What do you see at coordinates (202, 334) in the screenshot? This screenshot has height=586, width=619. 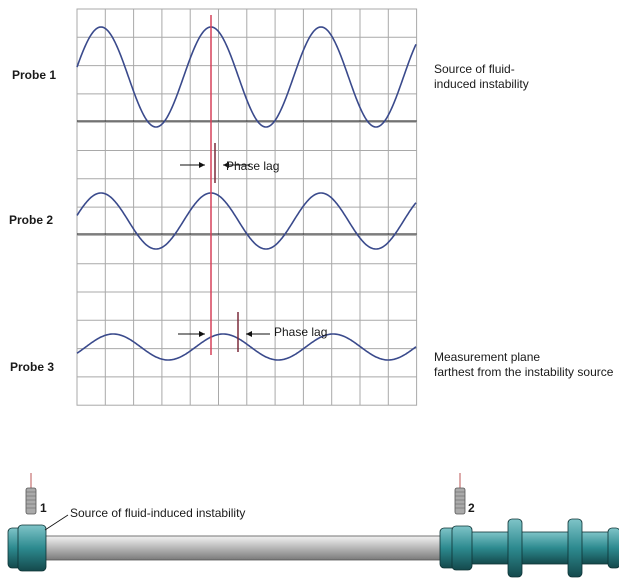 I see `phase-lag-arrow-left-2-head` at bounding box center [202, 334].